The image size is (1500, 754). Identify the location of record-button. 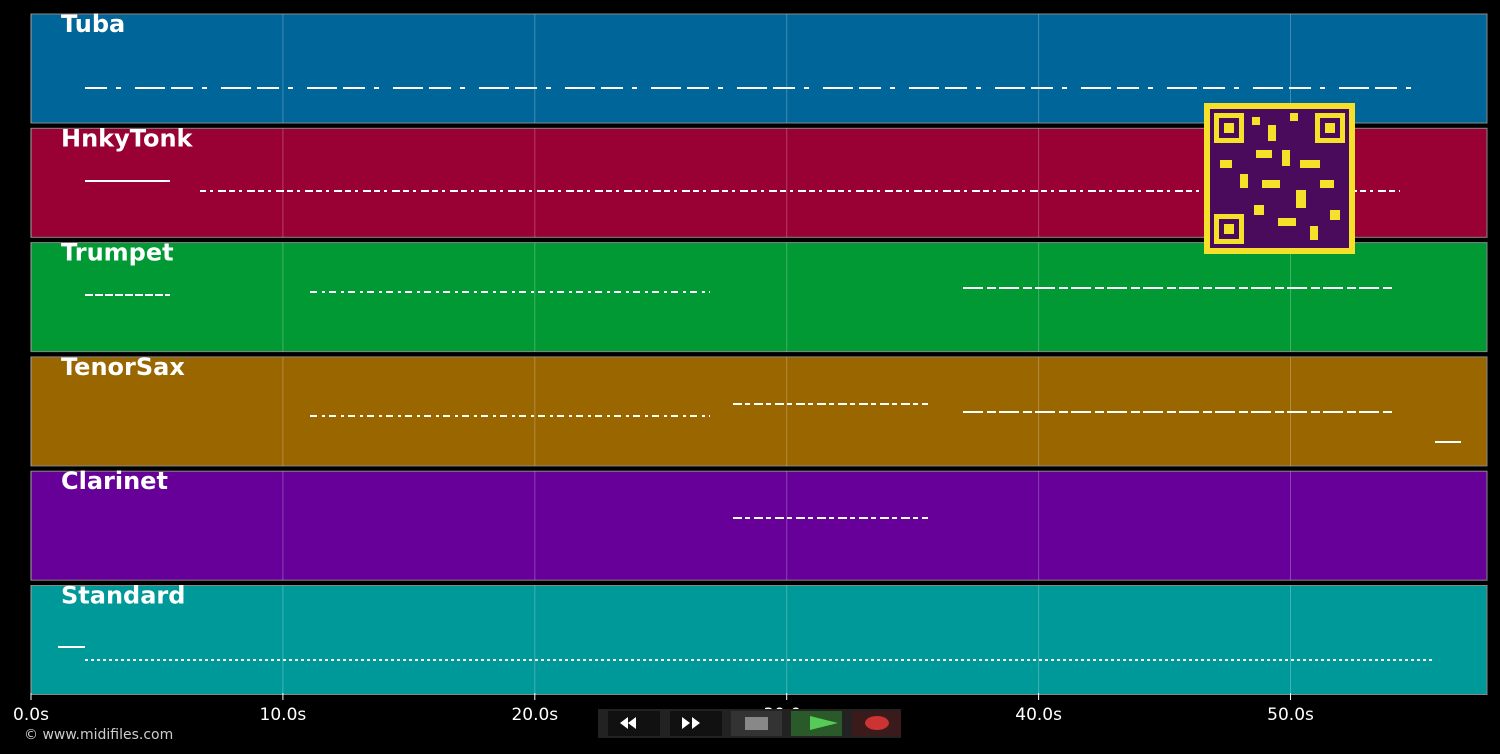
(876, 723).